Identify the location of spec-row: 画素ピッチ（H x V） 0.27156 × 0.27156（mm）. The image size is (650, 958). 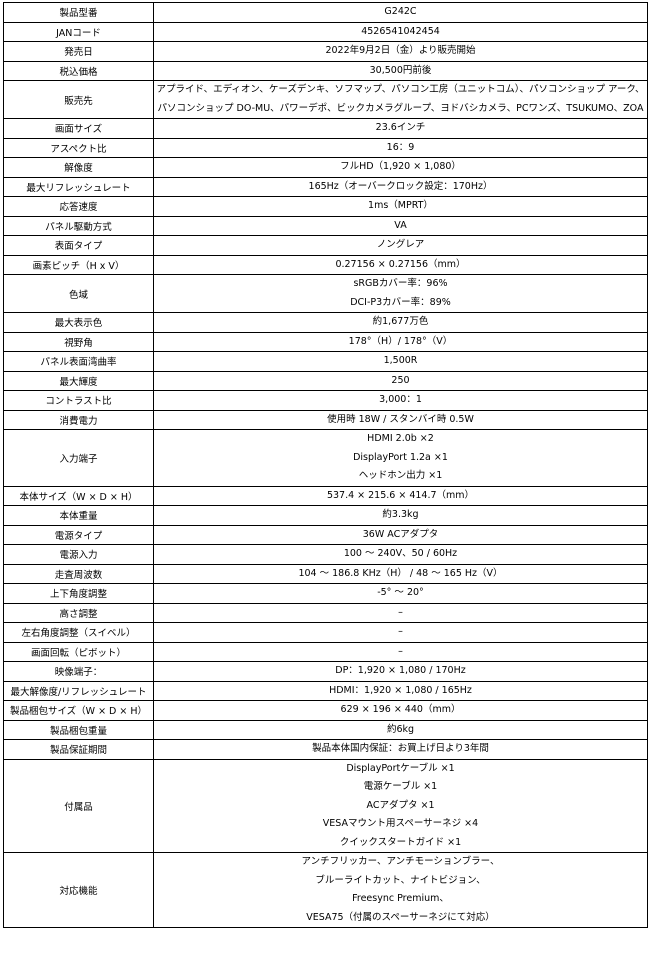
(325, 264).